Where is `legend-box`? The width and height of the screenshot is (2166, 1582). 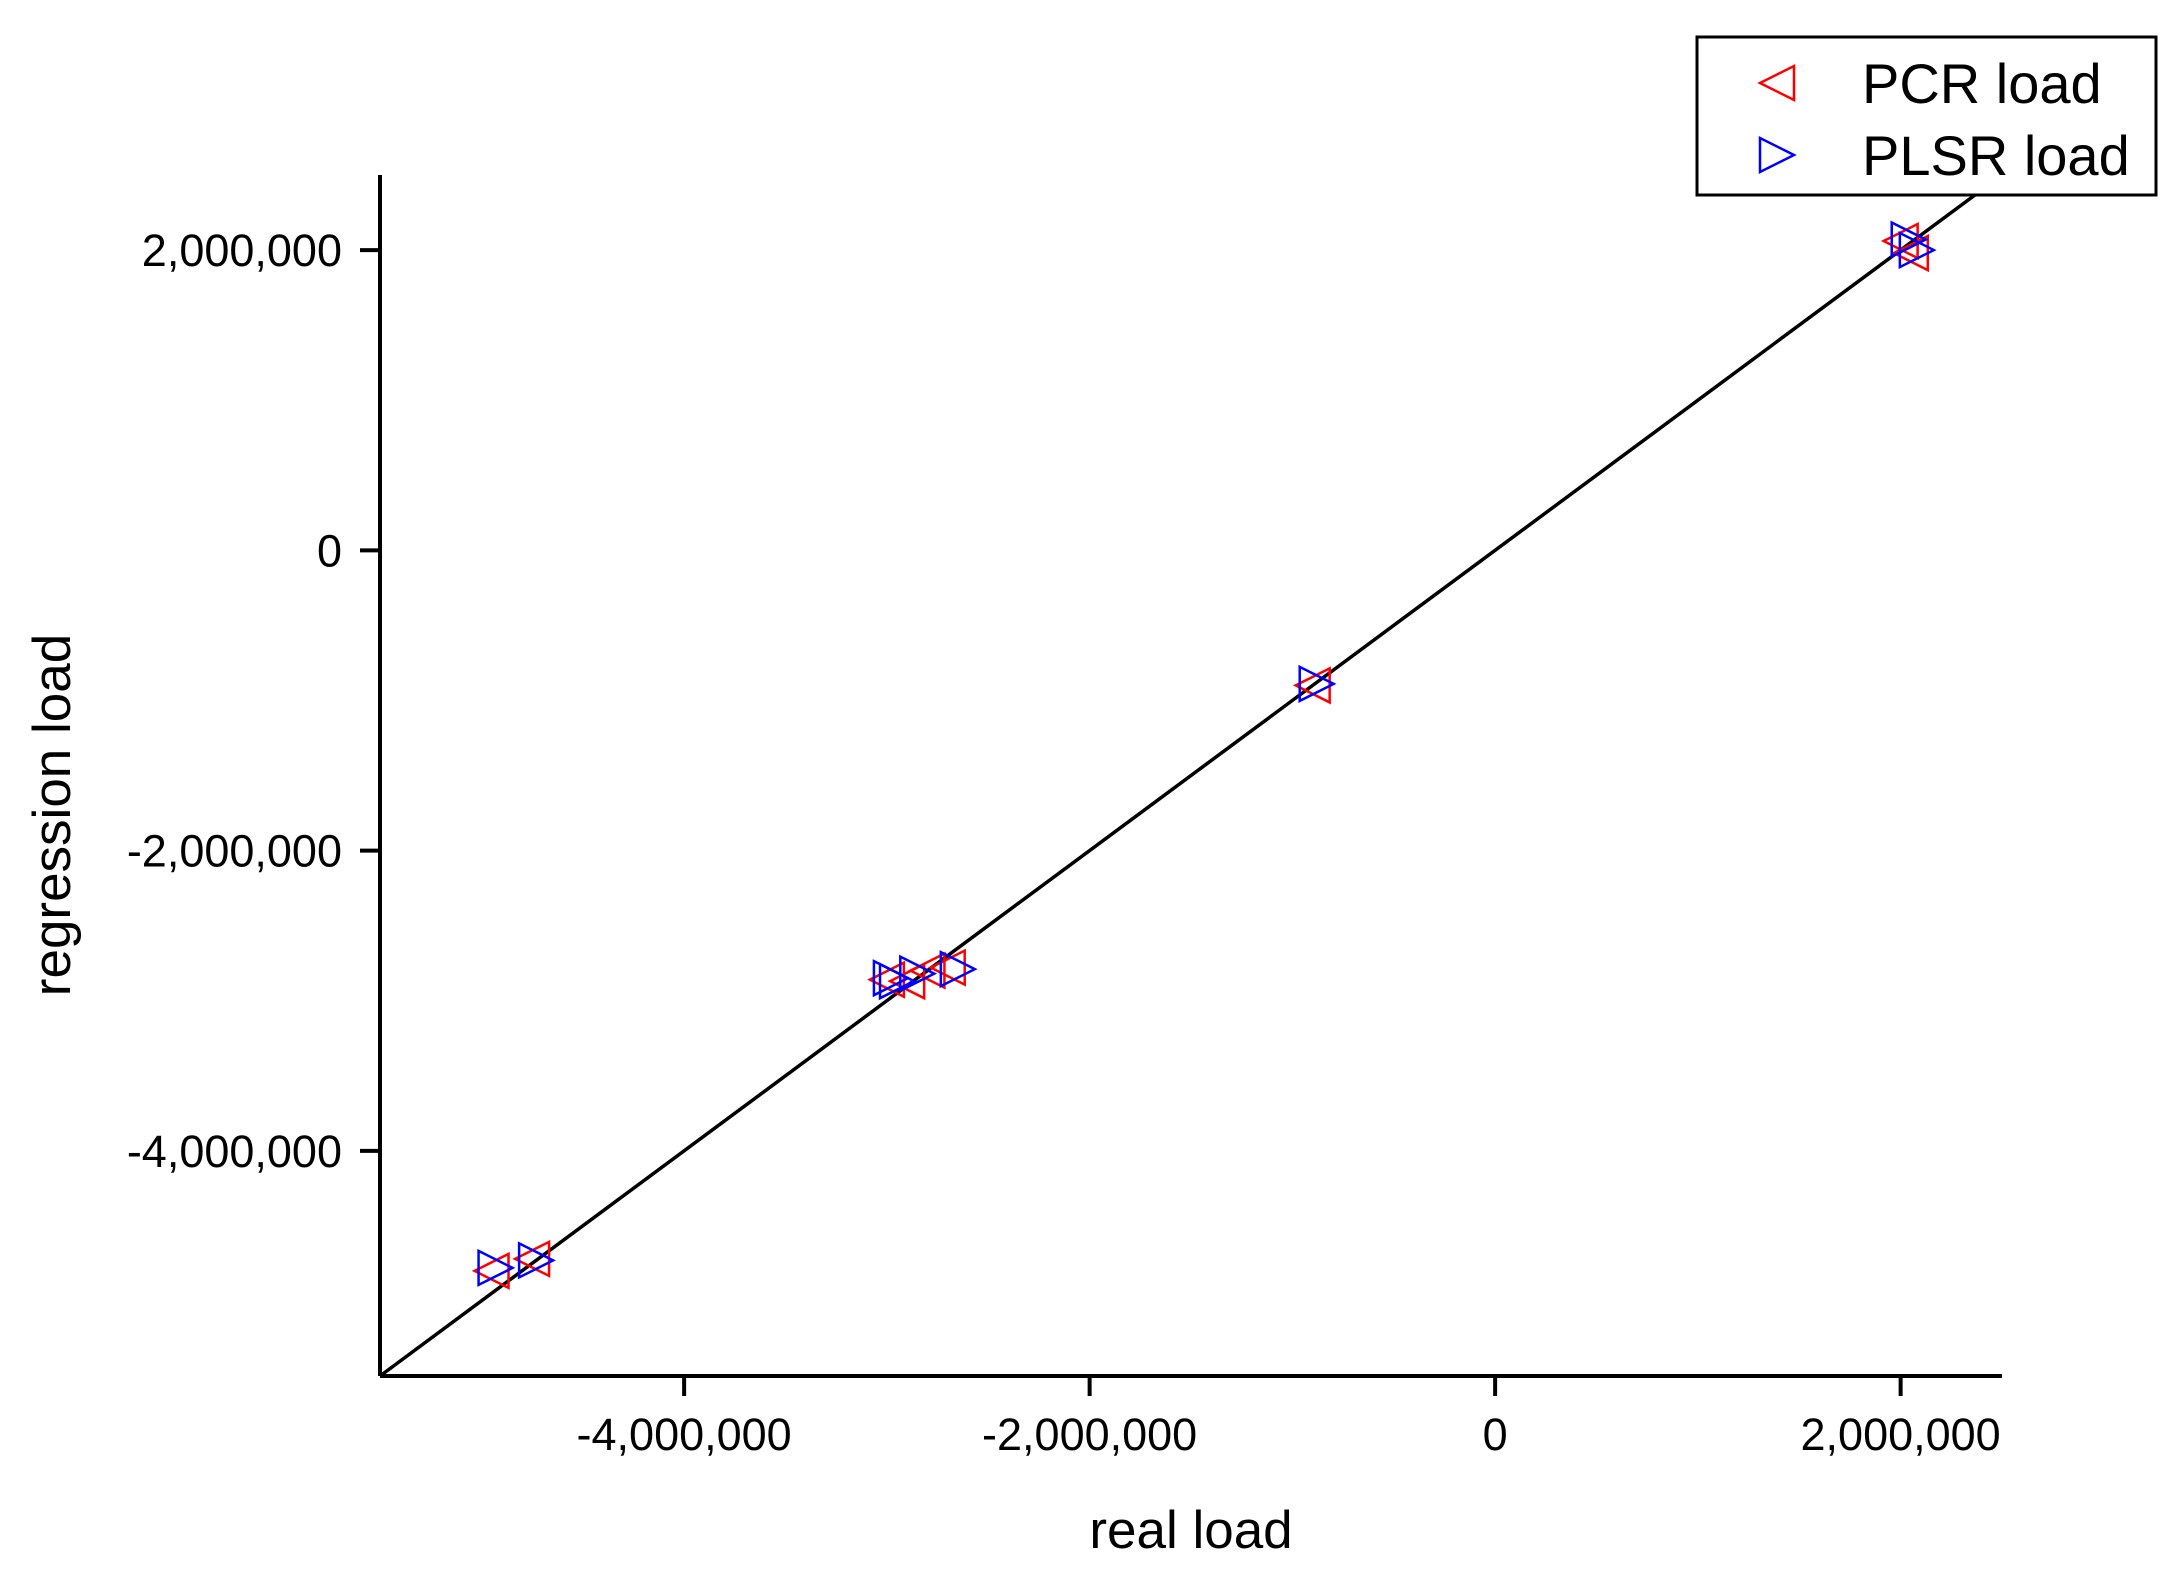
legend-box is located at coordinates (1926, 116).